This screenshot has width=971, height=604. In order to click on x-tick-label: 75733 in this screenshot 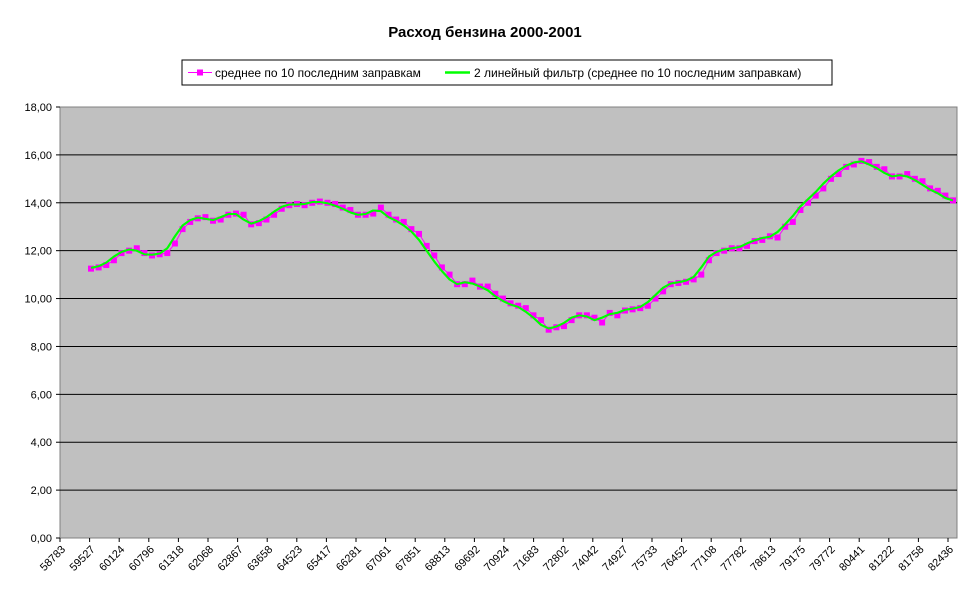, I will do `click(645, 559)`.